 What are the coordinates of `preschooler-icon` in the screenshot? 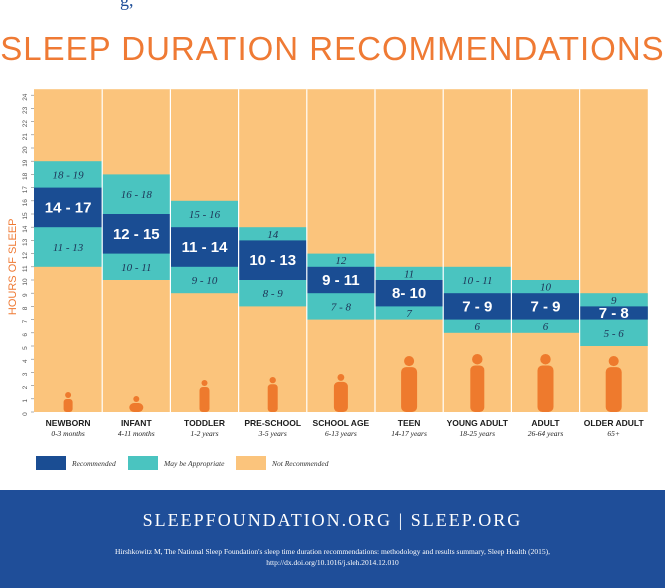 It's located at (272, 380).